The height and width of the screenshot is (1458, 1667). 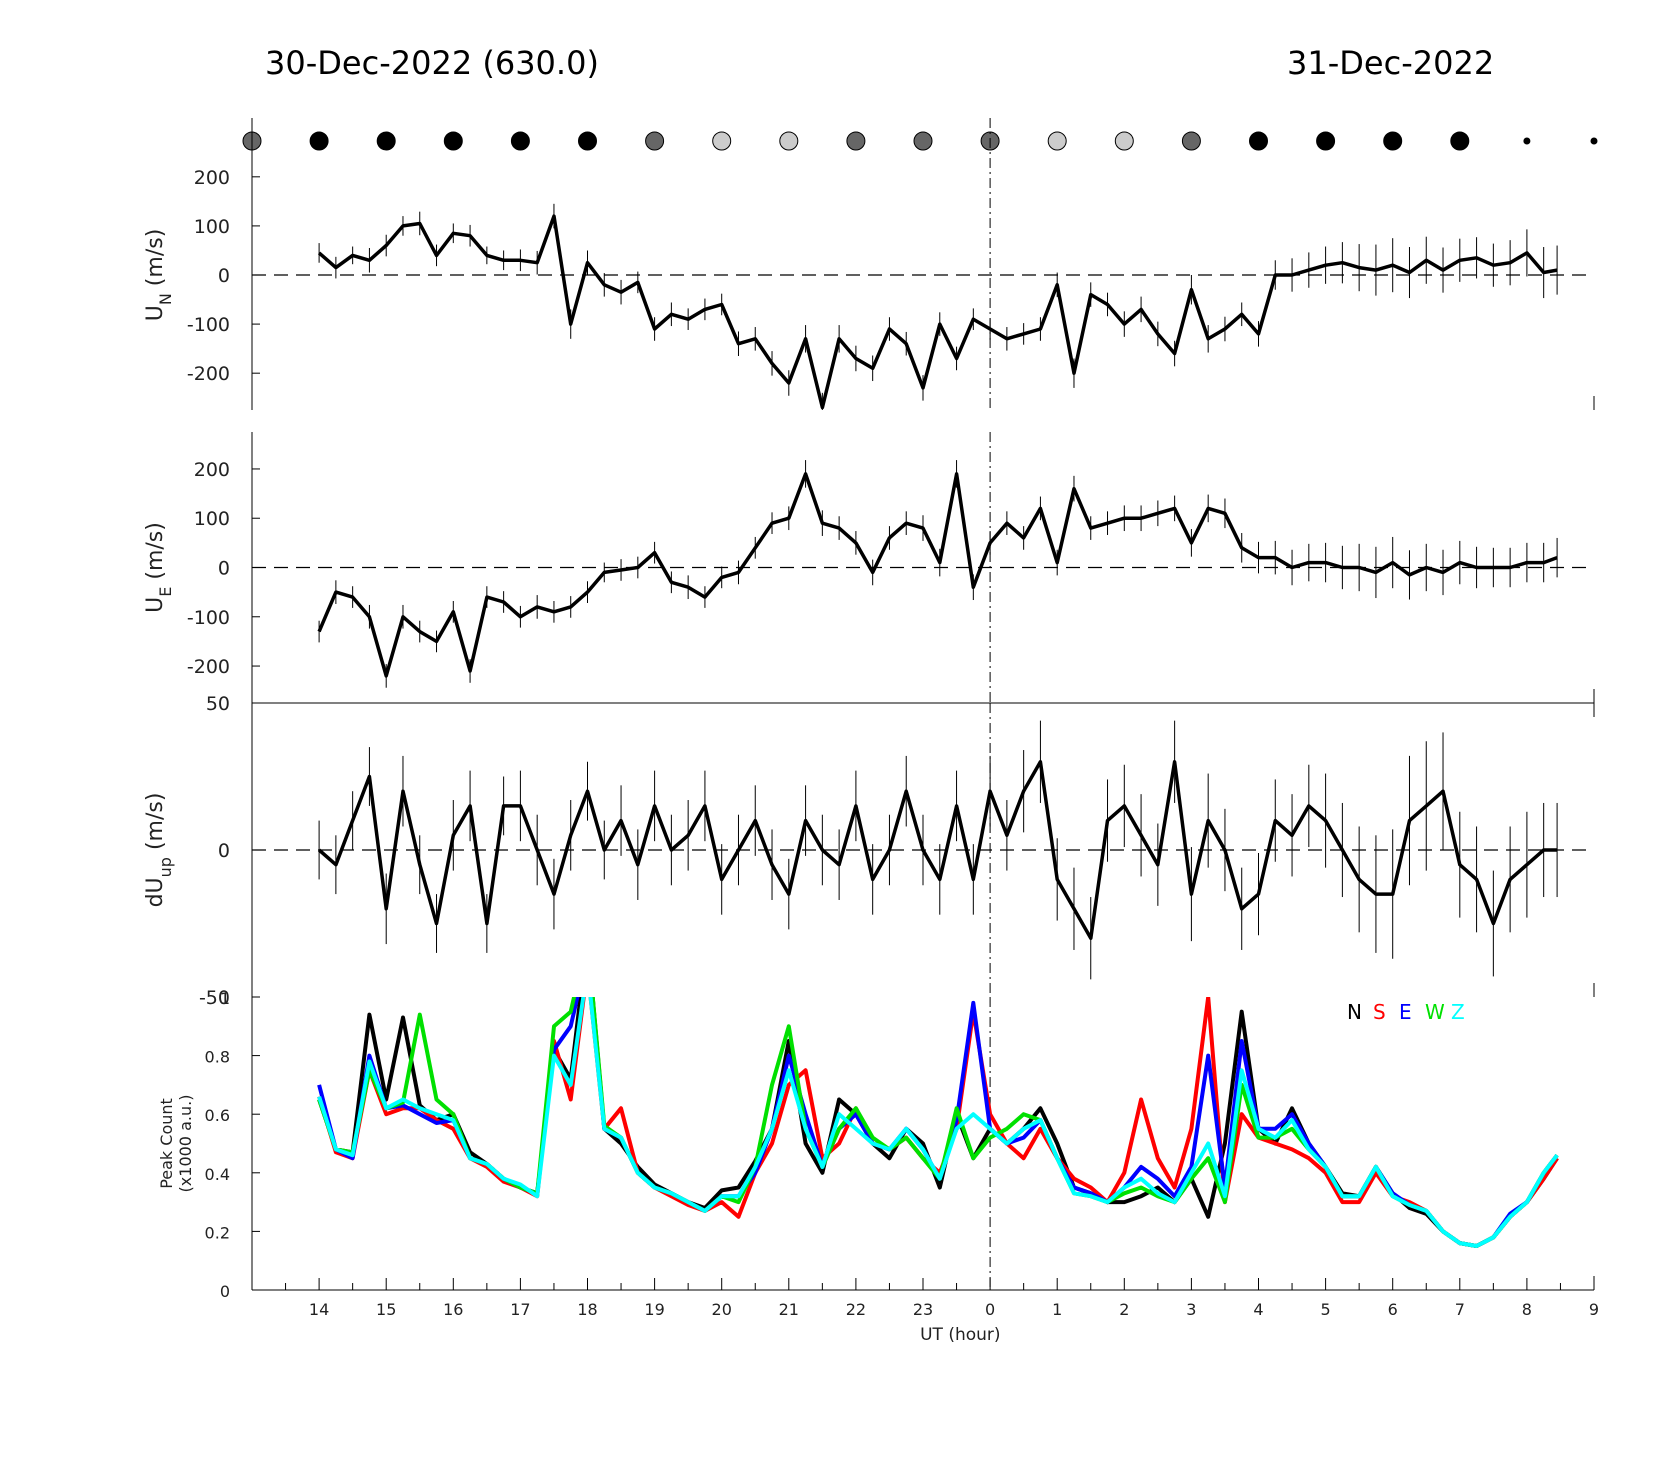 What do you see at coordinates (214, 998) in the screenshot?
I see `y-tick-label: -50` at bounding box center [214, 998].